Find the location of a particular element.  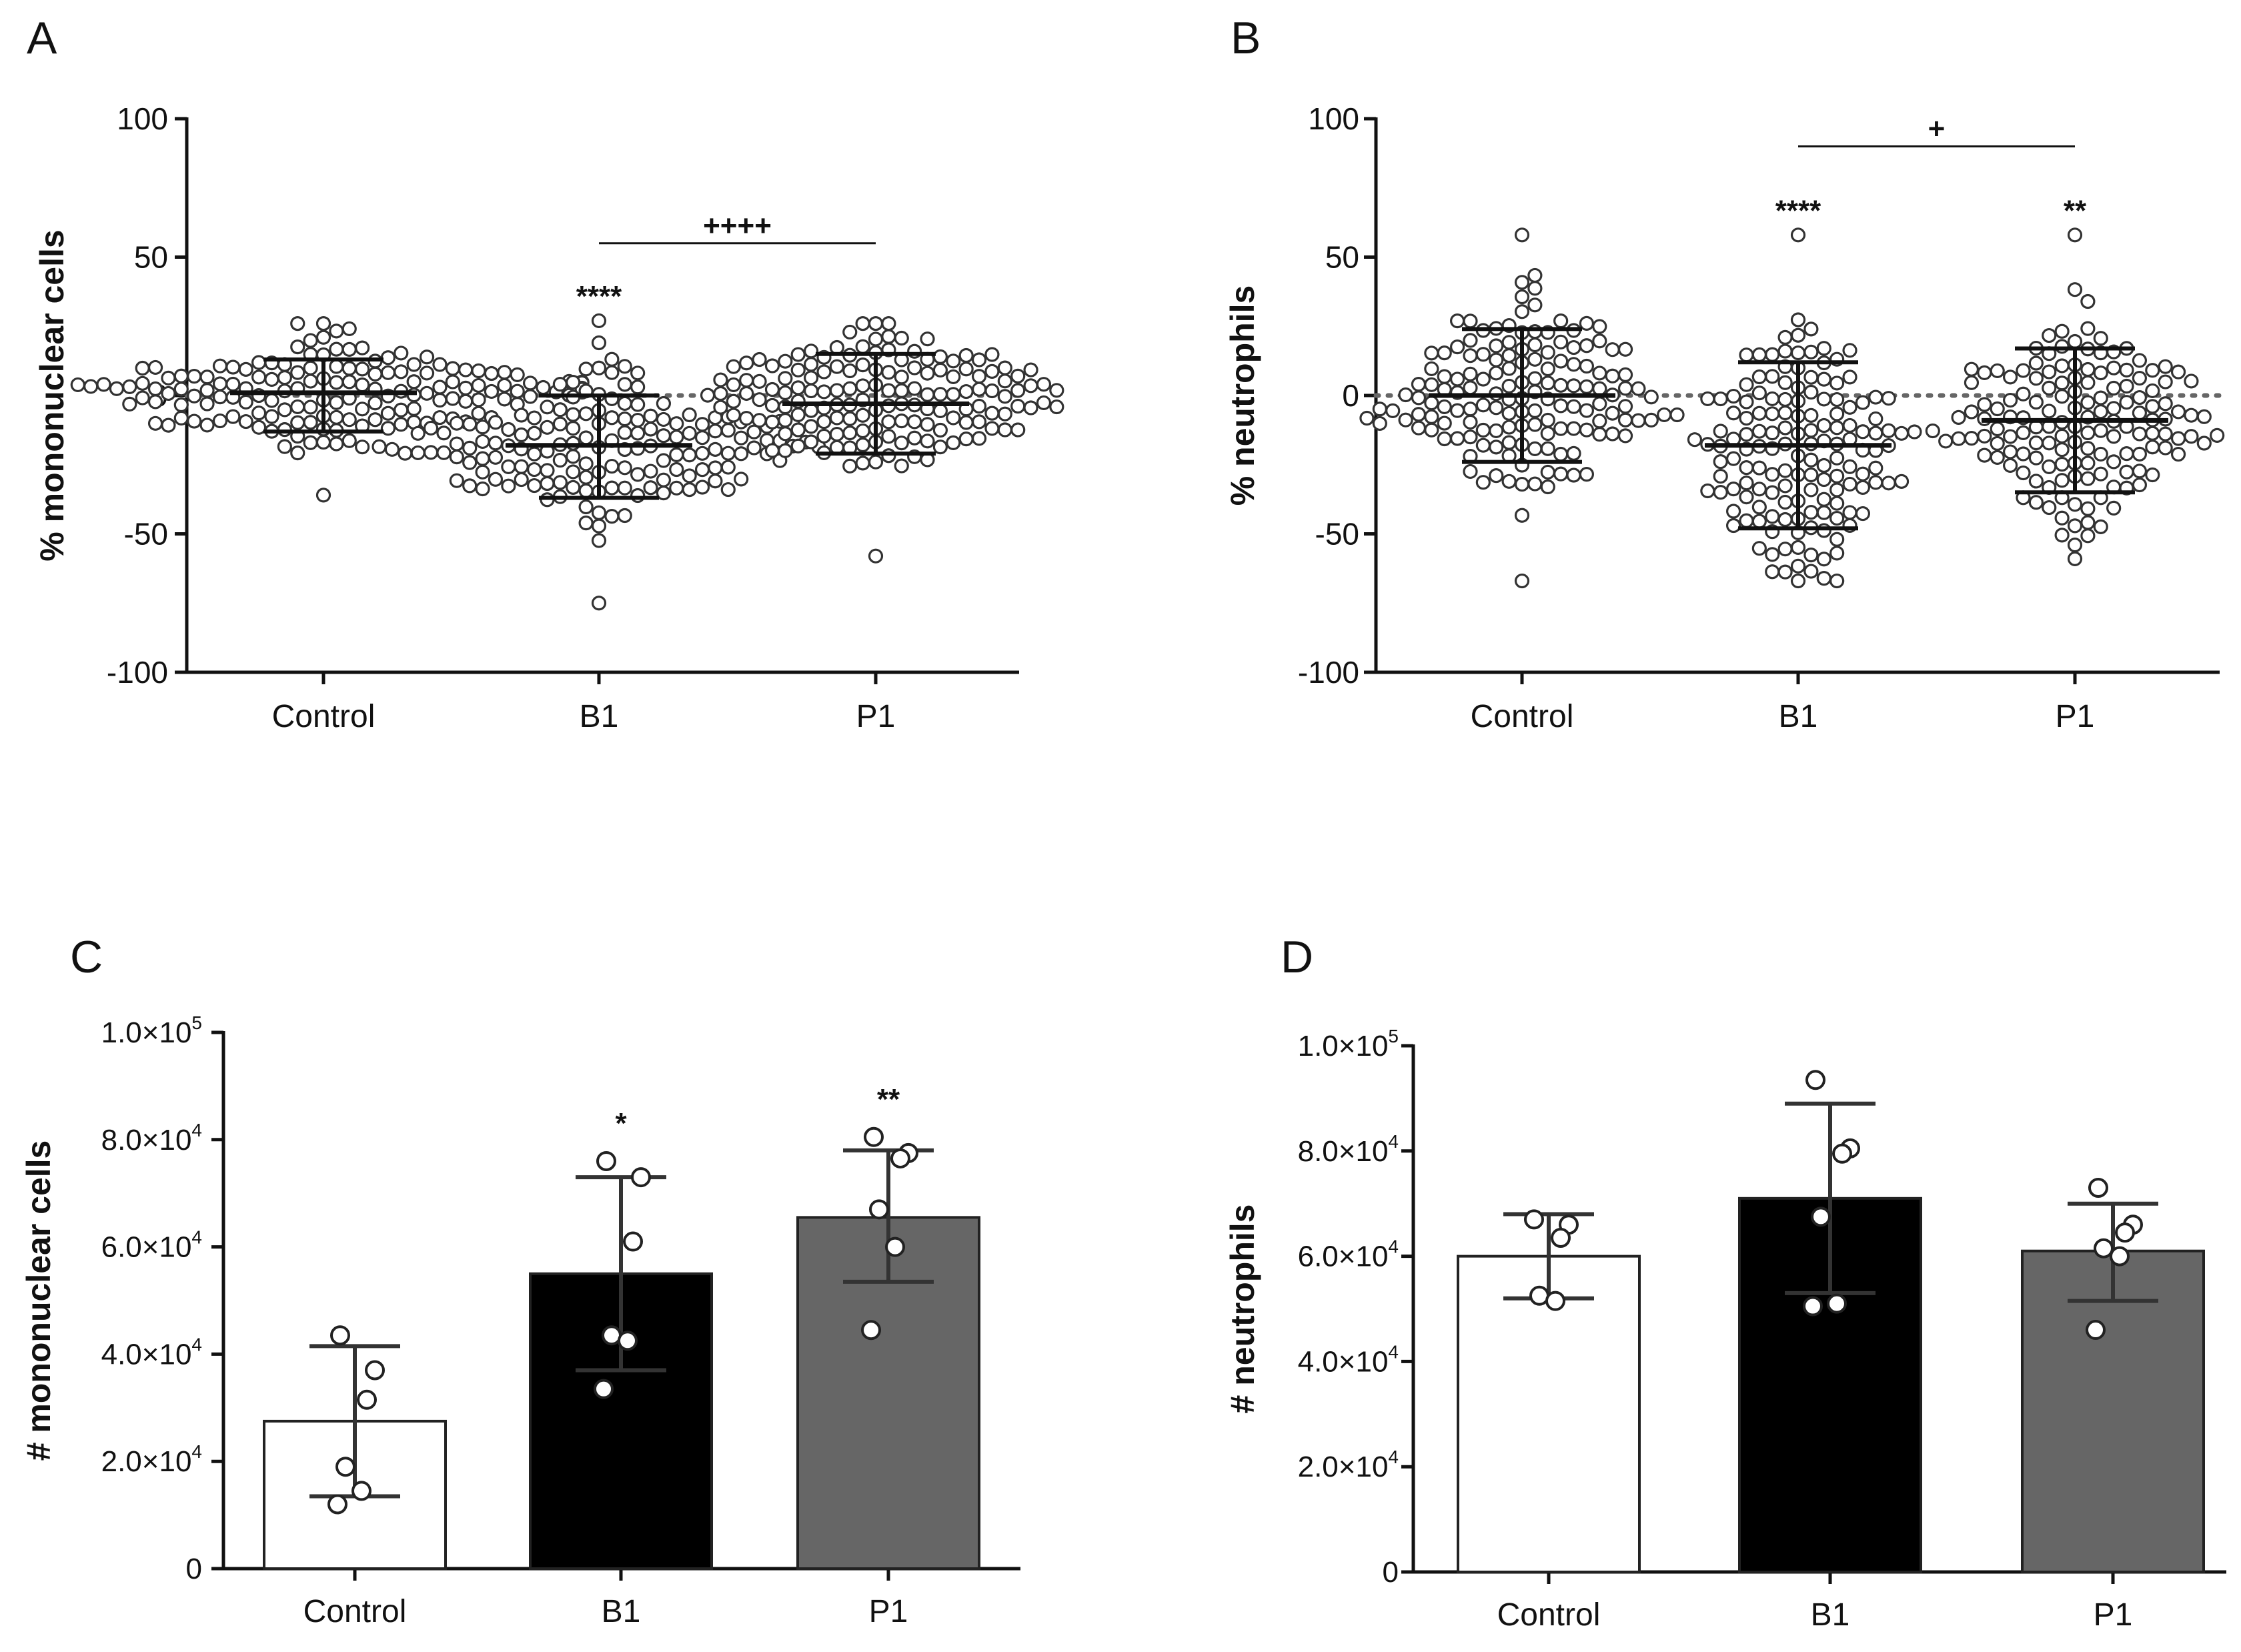

series-control is located at coordinates (1522, 408).